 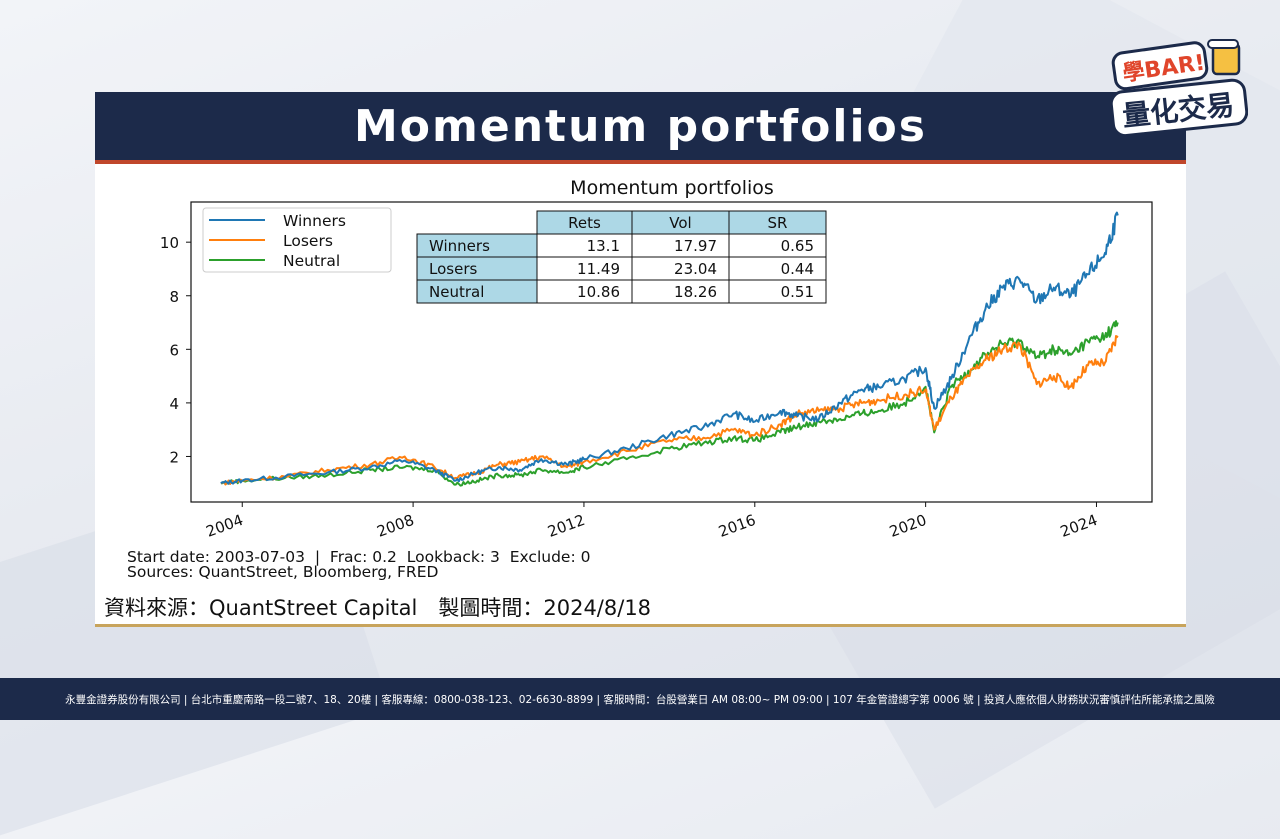 I want to click on table-header-label: SR, so click(x=778, y=223).